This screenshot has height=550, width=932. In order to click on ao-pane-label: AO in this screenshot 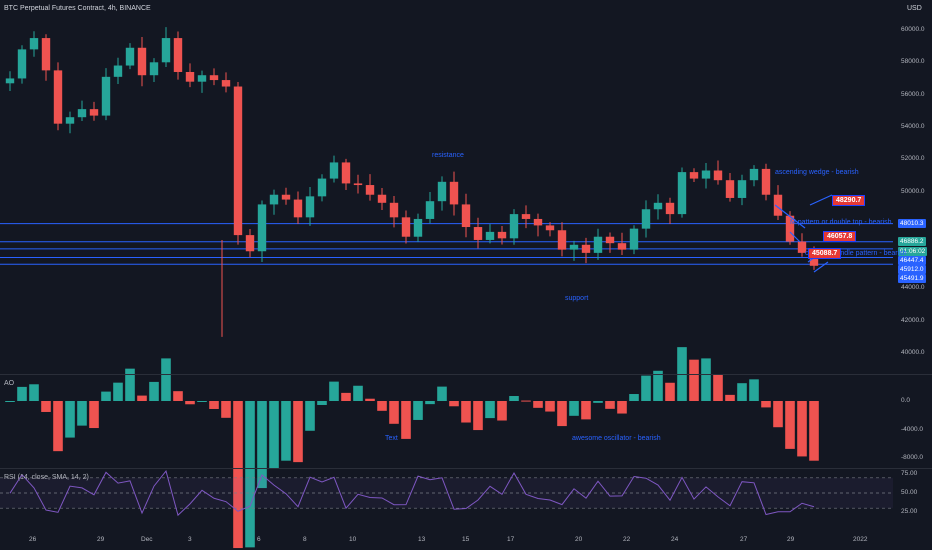, I will do `click(9, 383)`.